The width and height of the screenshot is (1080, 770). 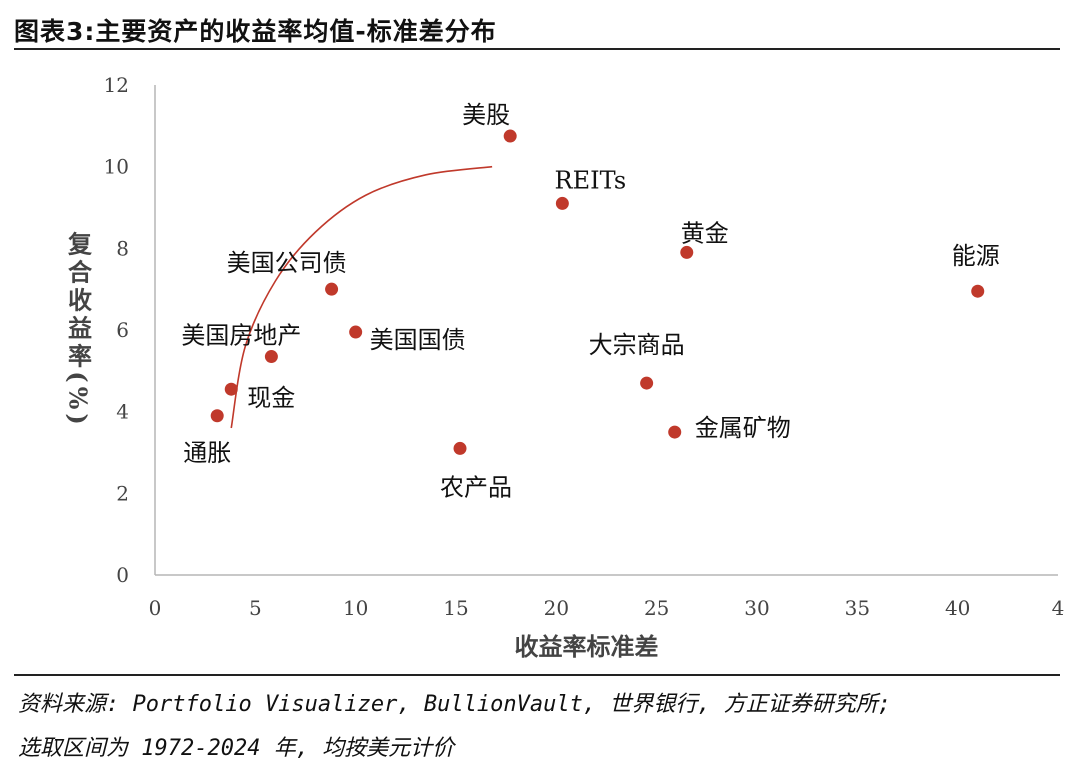 What do you see at coordinates (116, 85) in the screenshot?
I see `y-tick-label: 12` at bounding box center [116, 85].